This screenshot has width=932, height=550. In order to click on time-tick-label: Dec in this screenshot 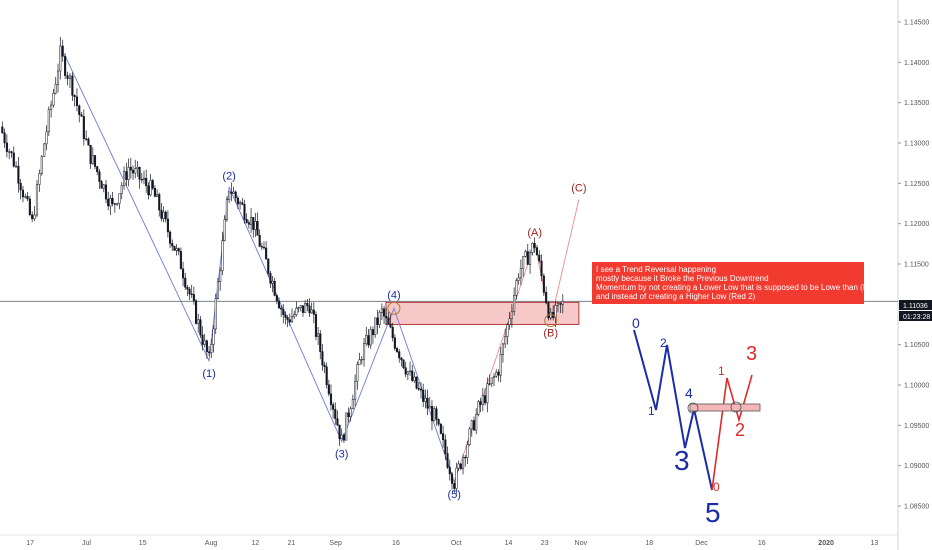, I will do `click(701, 543)`.